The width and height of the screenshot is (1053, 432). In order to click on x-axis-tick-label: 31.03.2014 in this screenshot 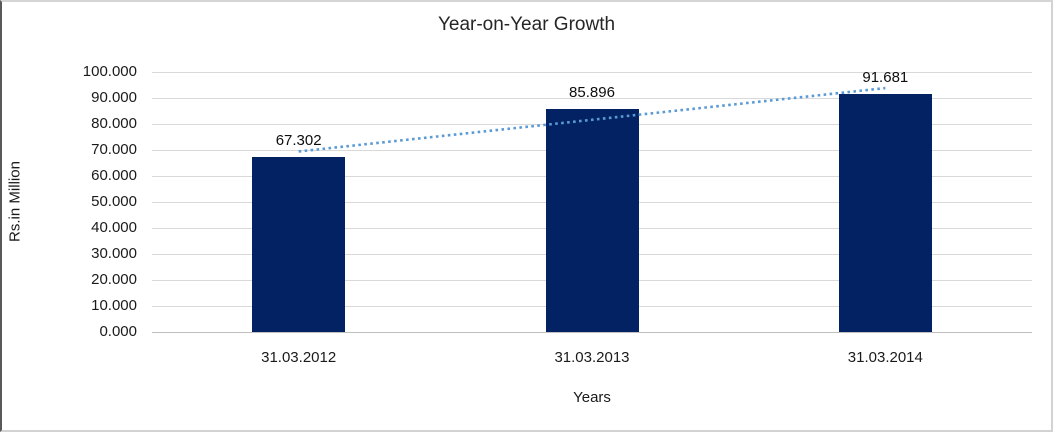, I will do `click(885, 357)`.